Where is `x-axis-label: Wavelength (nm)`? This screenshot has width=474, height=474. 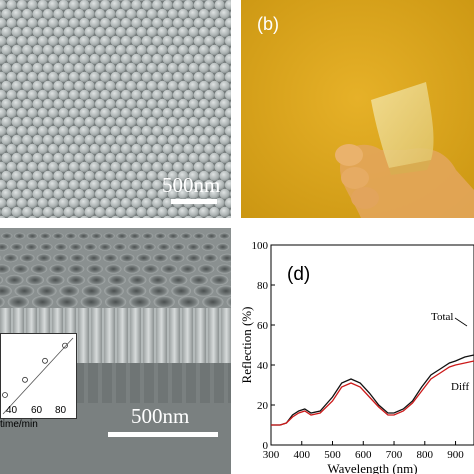
x-axis-label: Wavelength (nm) is located at coordinates (372, 467).